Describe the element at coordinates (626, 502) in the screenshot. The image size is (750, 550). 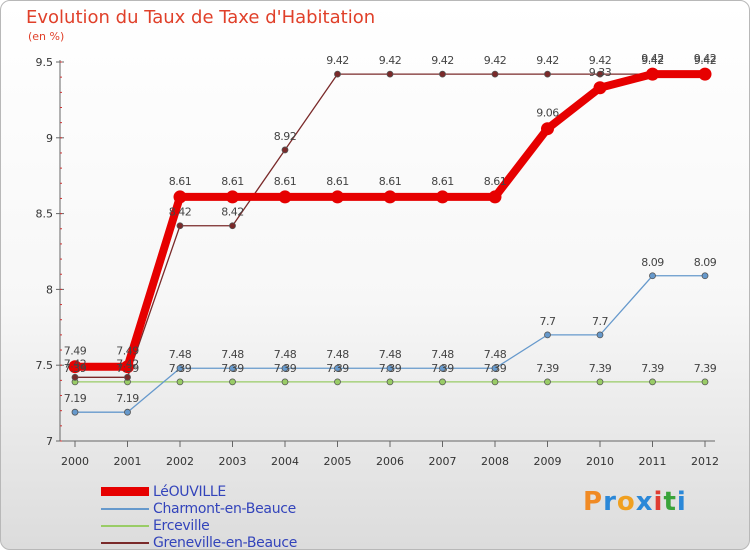
I see `logo-letter: o` at that location.